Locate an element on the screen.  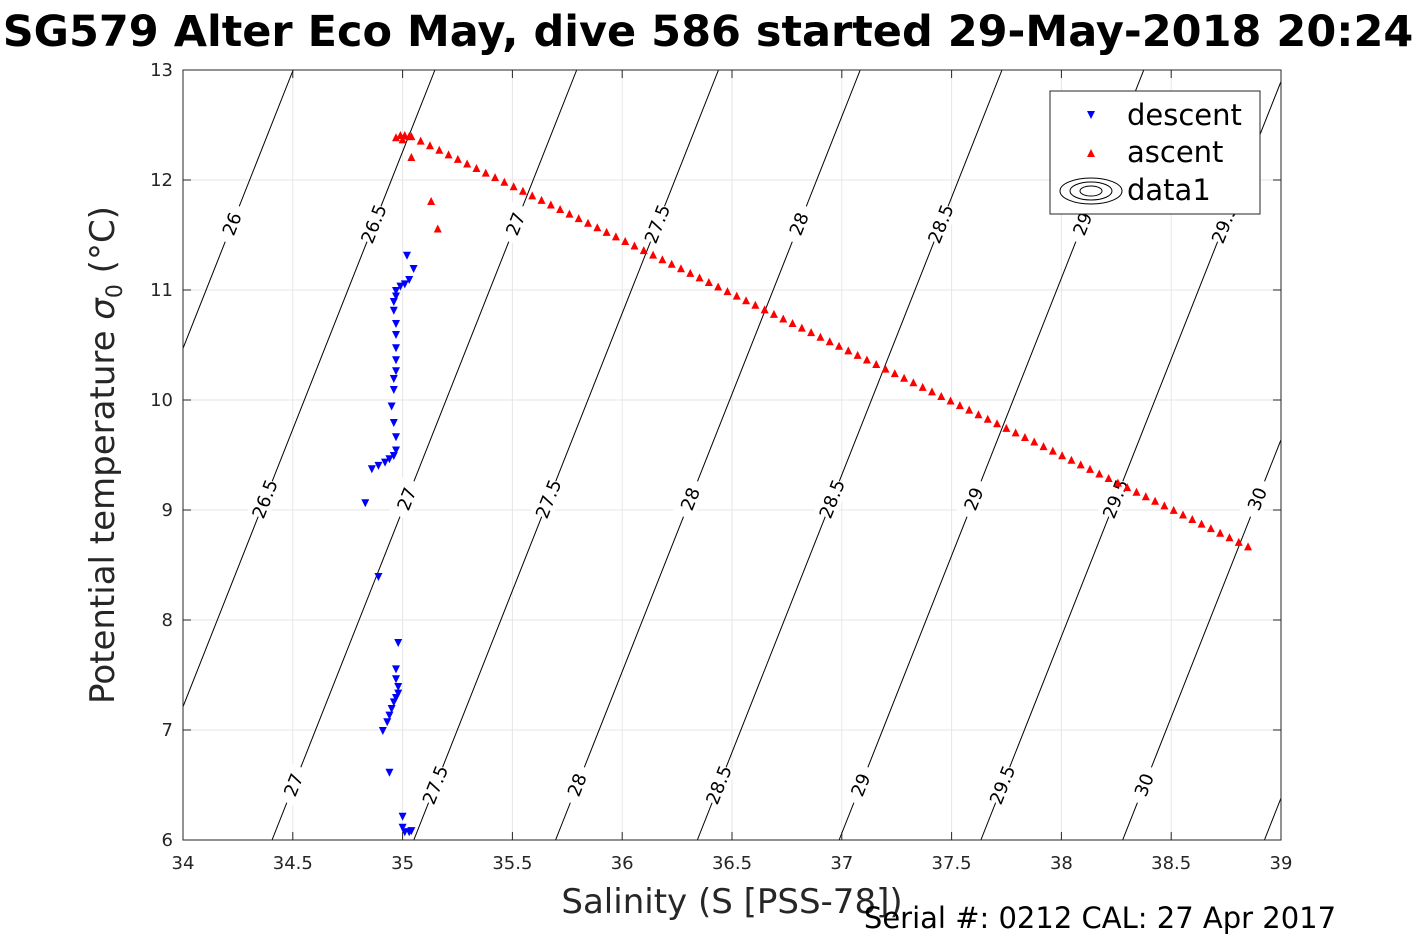
x-tick-label: 37 is located at coordinates (841, 863).